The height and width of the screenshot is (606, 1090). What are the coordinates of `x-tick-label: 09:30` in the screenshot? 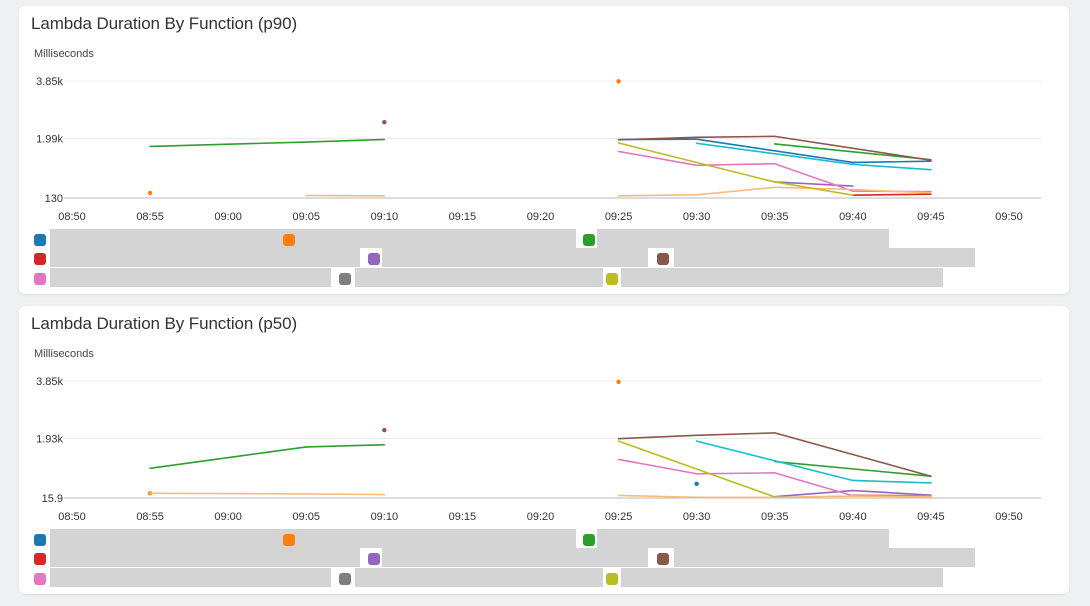 It's located at (697, 517).